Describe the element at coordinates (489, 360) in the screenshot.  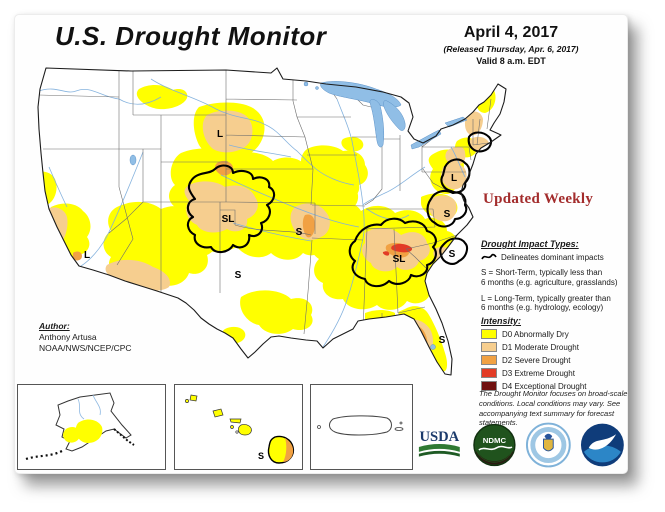
I see `d2-swatch` at that location.